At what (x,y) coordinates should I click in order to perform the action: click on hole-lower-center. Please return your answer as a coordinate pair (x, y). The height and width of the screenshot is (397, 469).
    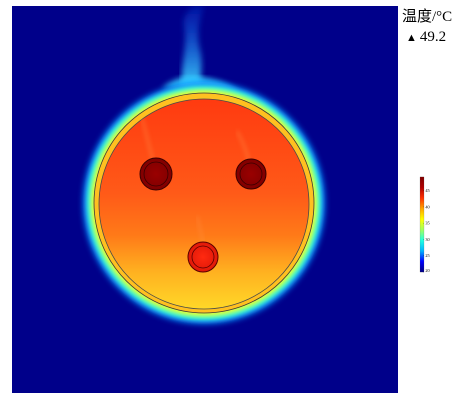
    Looking at the image, I should click on (203, 257).